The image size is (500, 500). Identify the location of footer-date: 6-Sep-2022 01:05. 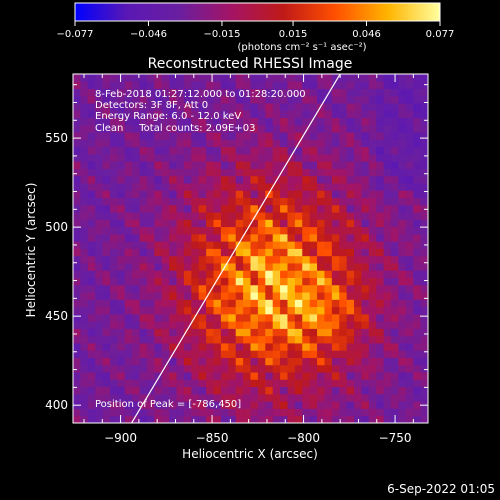
(441, 489).